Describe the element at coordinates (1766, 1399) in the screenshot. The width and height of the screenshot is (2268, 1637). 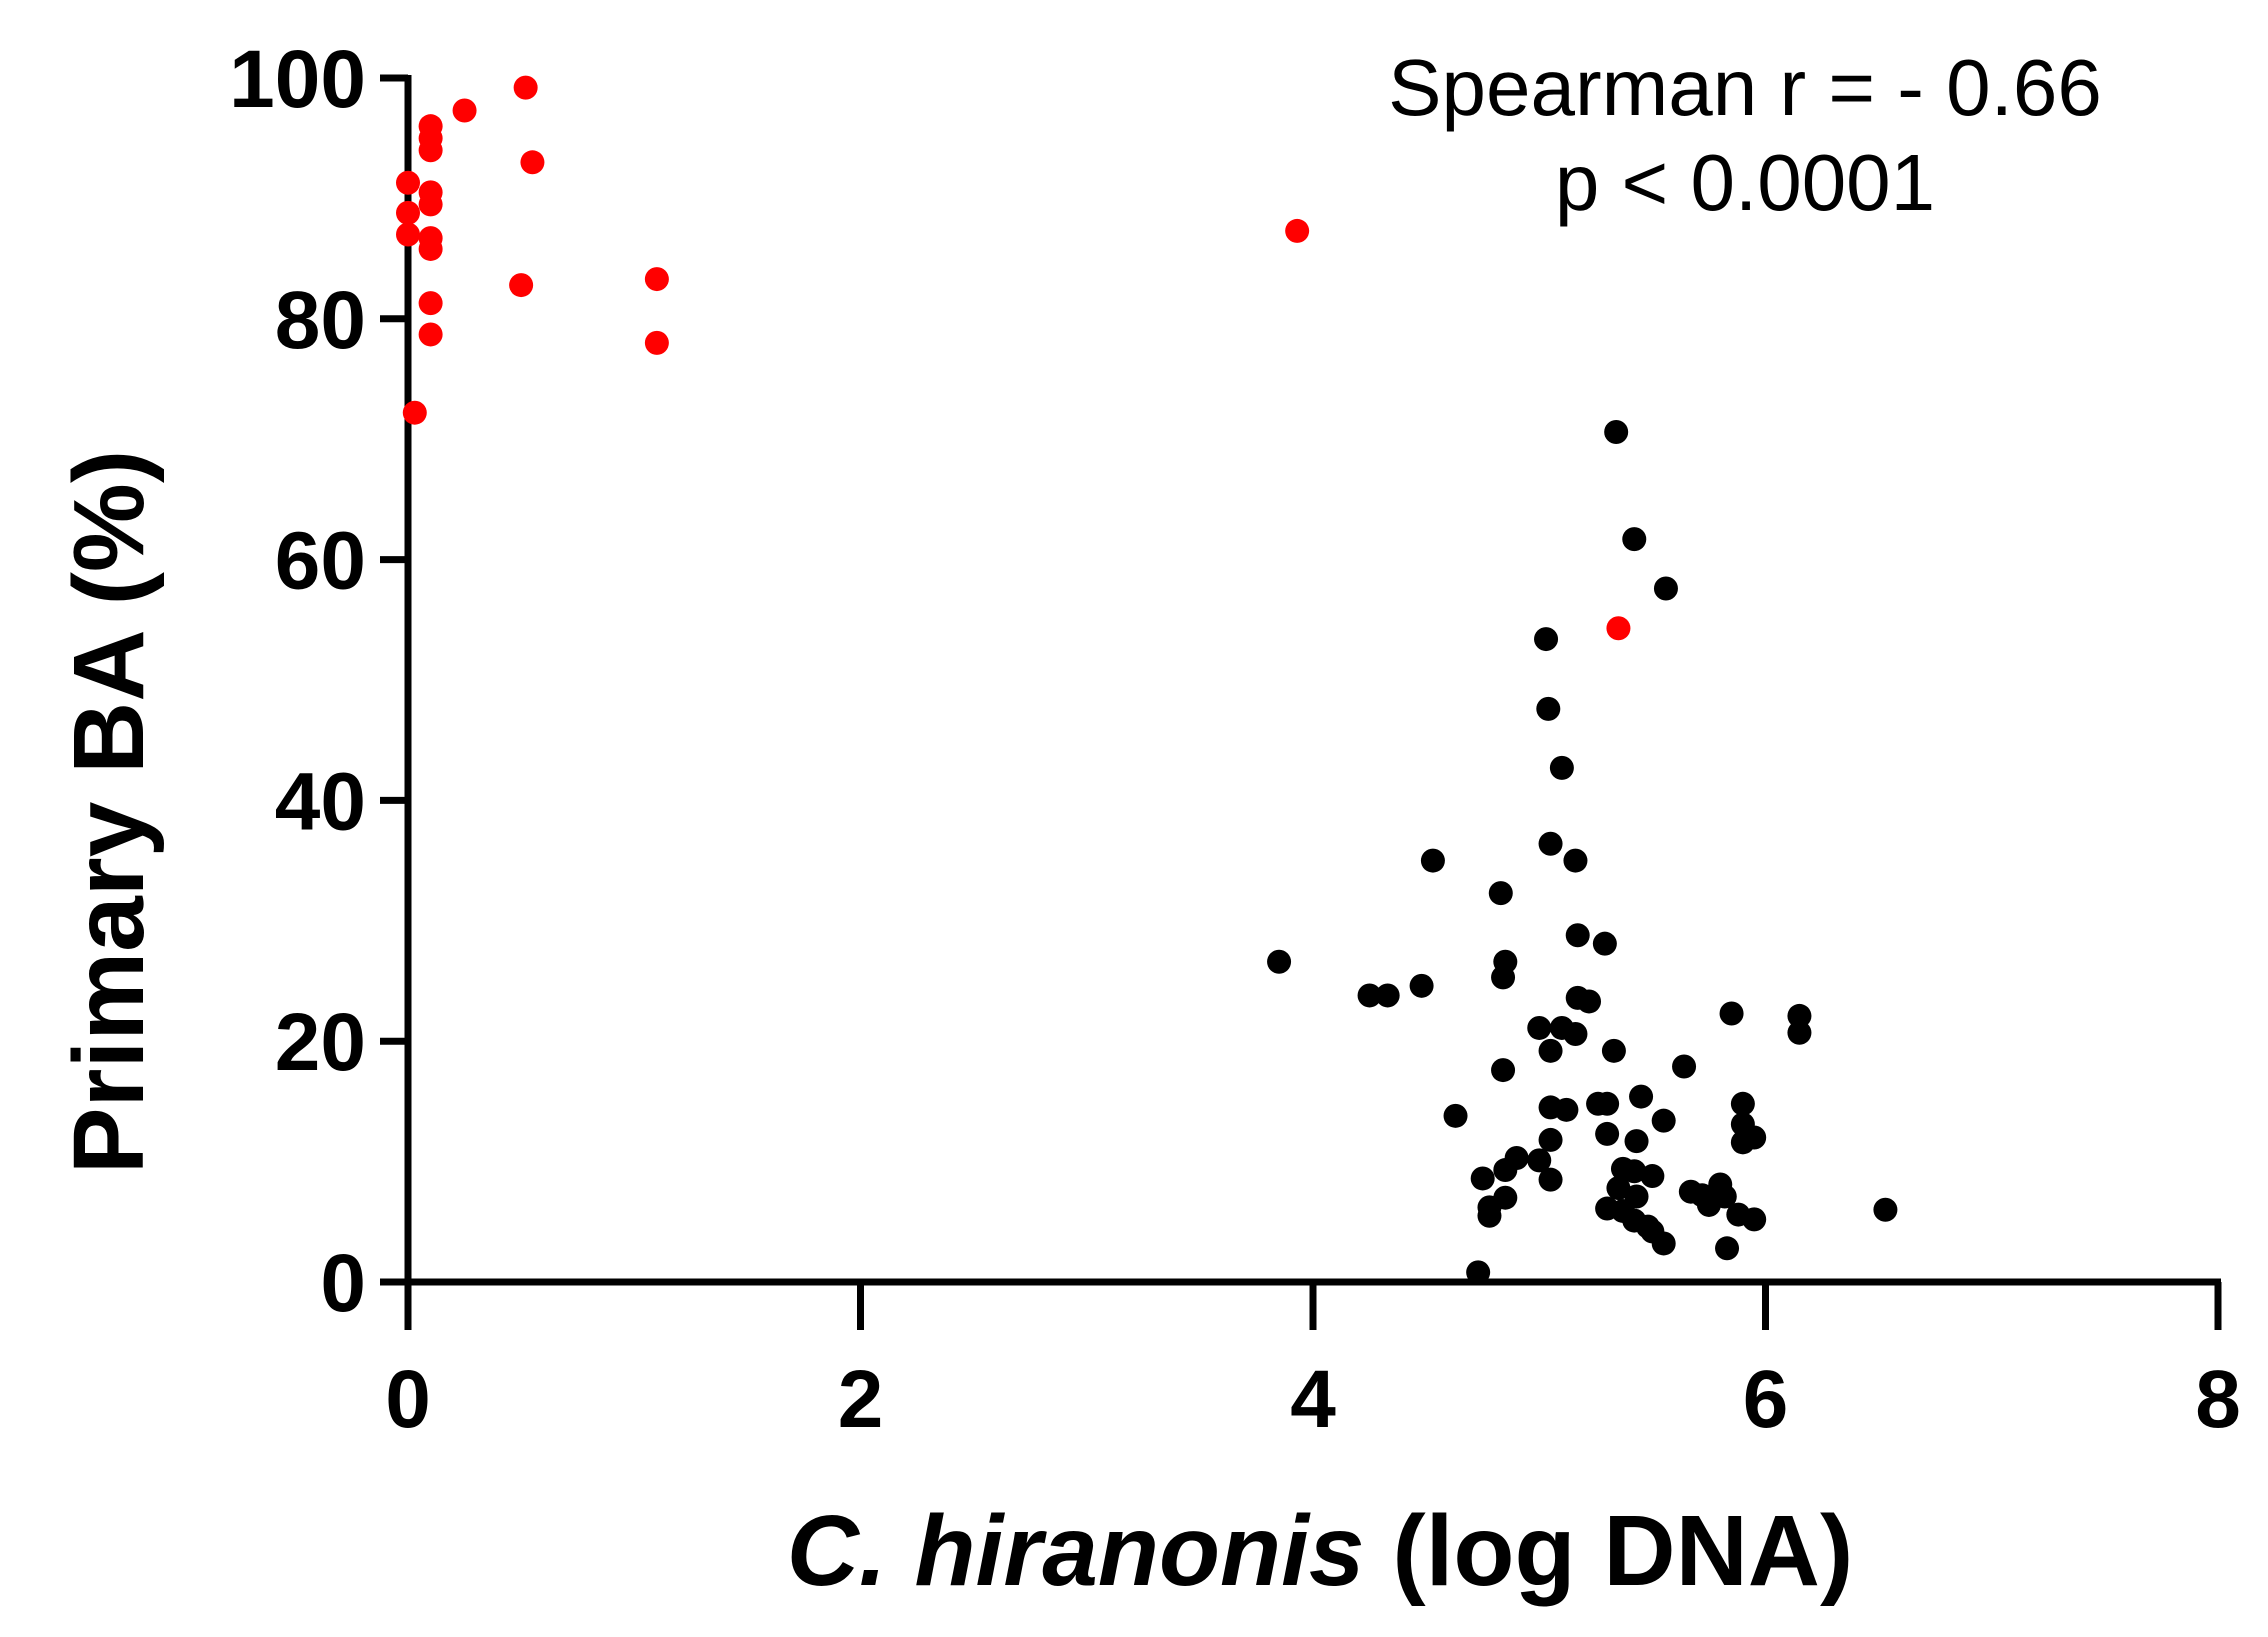
I see `x-tick-label: 6` at that location.